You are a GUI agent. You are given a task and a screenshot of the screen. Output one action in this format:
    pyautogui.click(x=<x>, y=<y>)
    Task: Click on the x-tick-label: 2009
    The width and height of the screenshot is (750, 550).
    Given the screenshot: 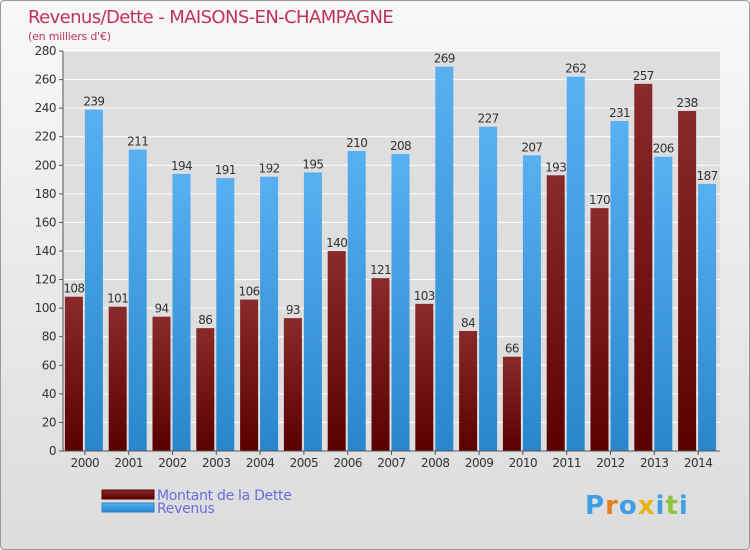 What is the action you would take?
    pyautogui.click(x=479, y=463)
    